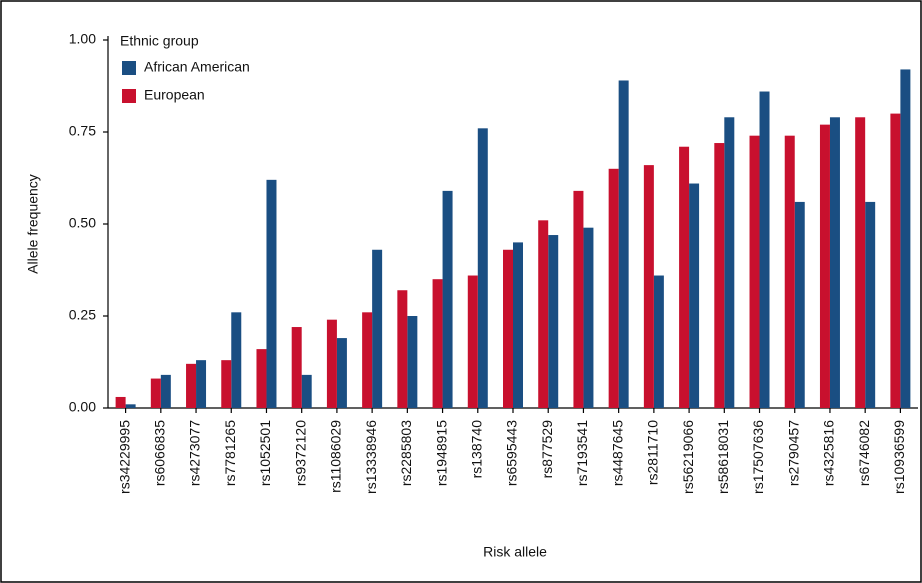 This screenshot has height=583, width=922. Describe the element at coordinates (864, 453) in the screenshot. I see `x-tick-label: rs6746082` at that location.